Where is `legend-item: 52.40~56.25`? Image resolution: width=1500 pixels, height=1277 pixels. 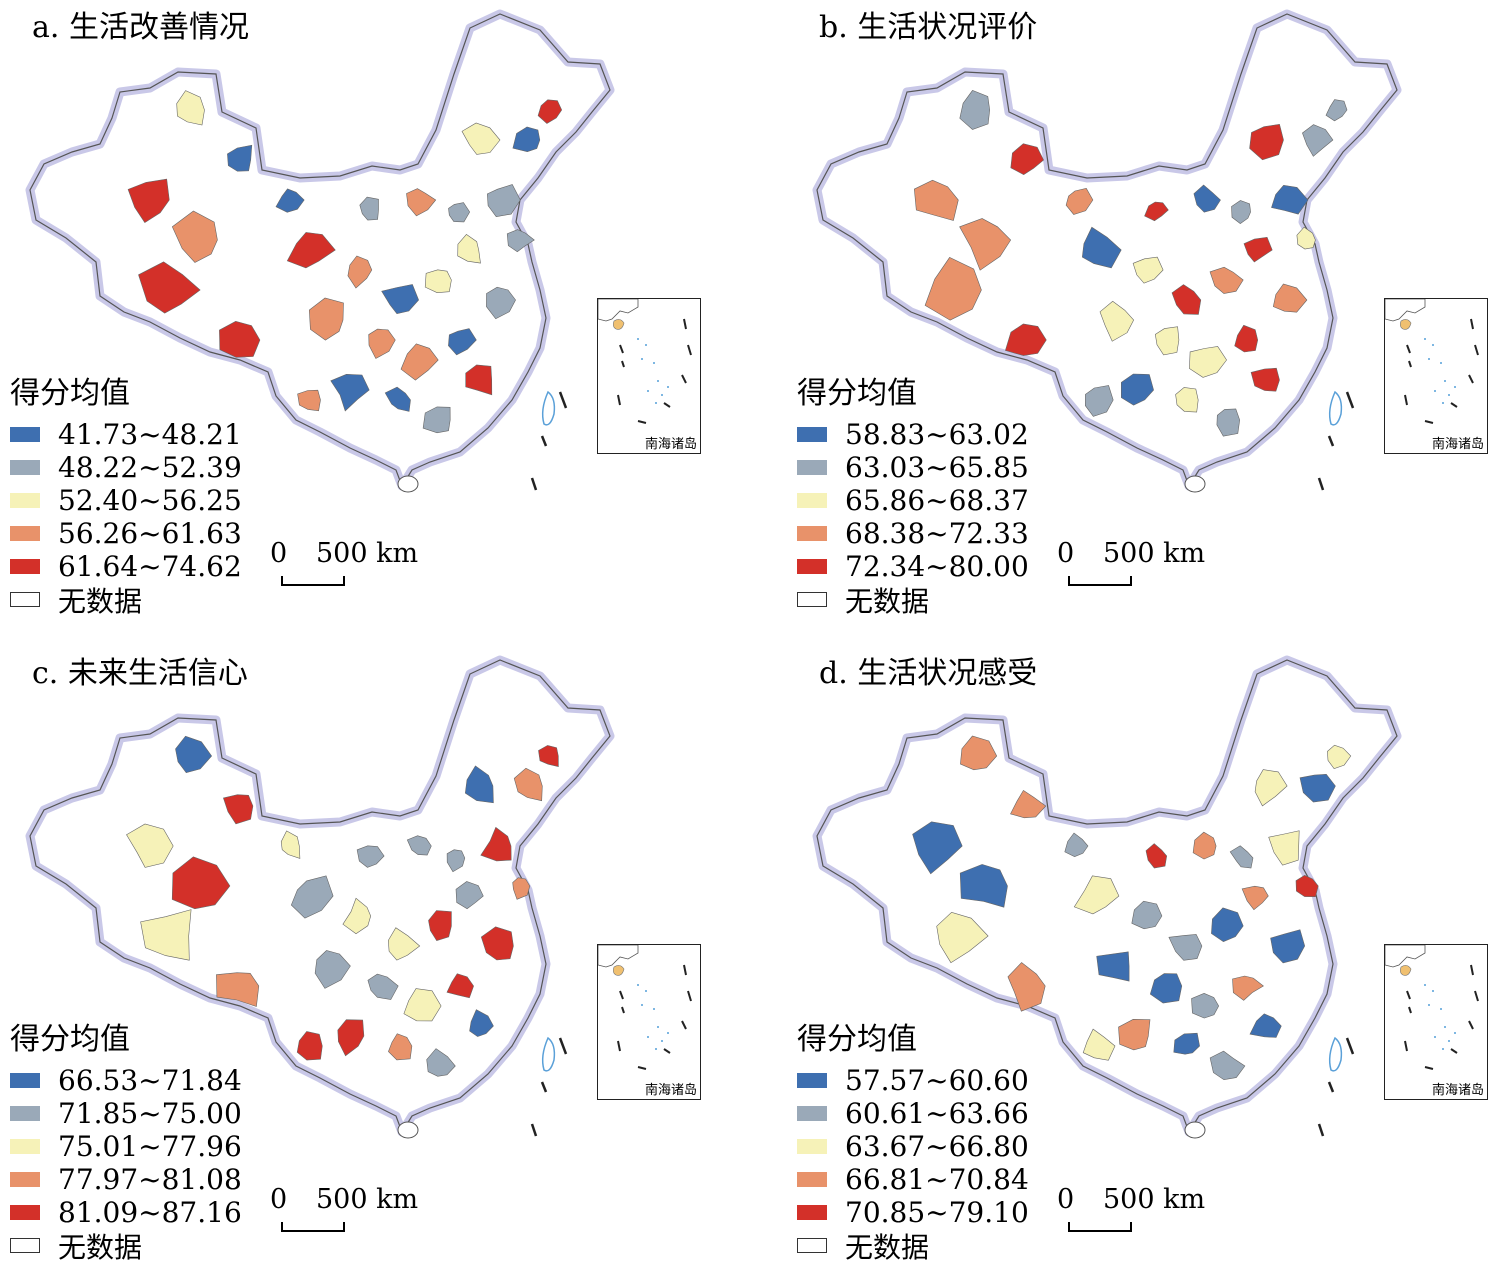 legend-item: 52.40~56.25 is located at coordinates (126, 500).